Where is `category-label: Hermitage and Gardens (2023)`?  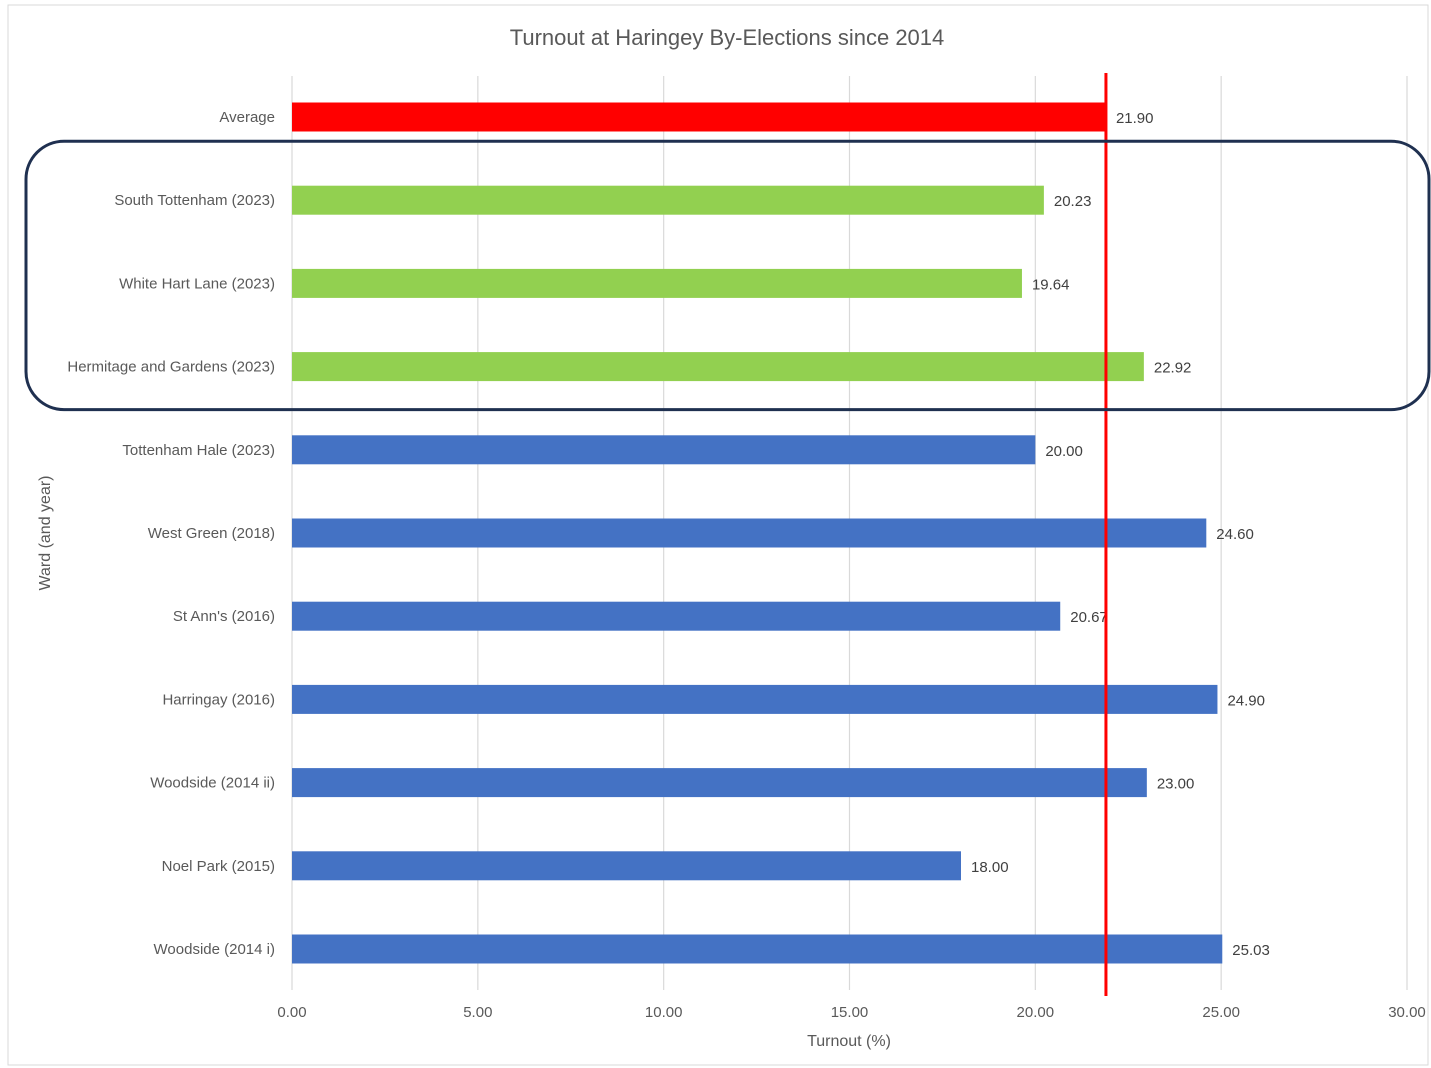 category-label: Hermitage and Gardens (2023) is located at coordinates (171, 367).